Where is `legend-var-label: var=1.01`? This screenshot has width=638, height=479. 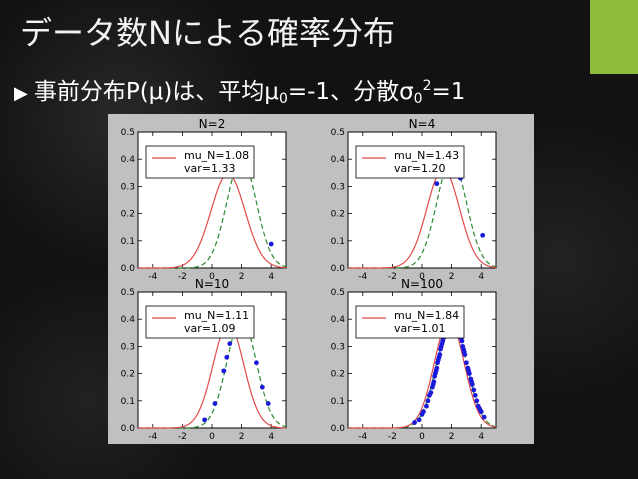
legend-var-label: var=1.01 is located at coordinates (419, 328).